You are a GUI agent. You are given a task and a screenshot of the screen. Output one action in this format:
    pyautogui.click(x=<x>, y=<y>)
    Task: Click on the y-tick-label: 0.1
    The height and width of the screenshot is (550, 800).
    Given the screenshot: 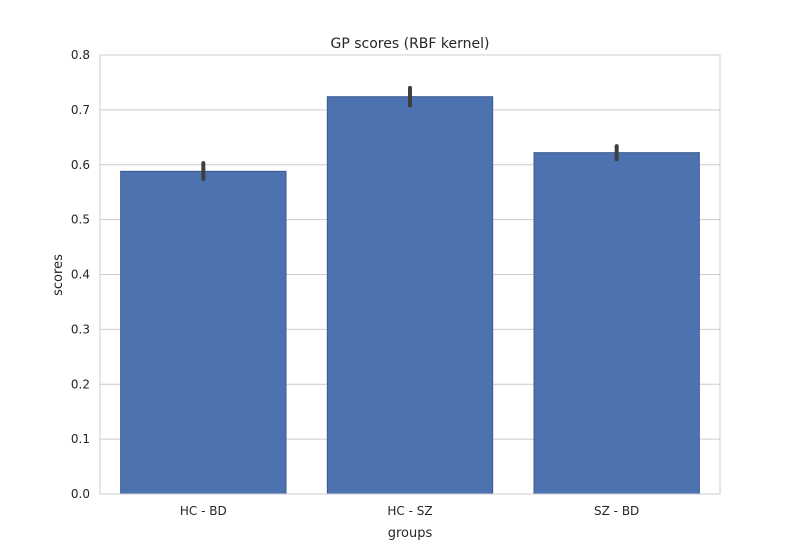 What is the action you would take?
    pyautogui.click(x=80, y=439)
    